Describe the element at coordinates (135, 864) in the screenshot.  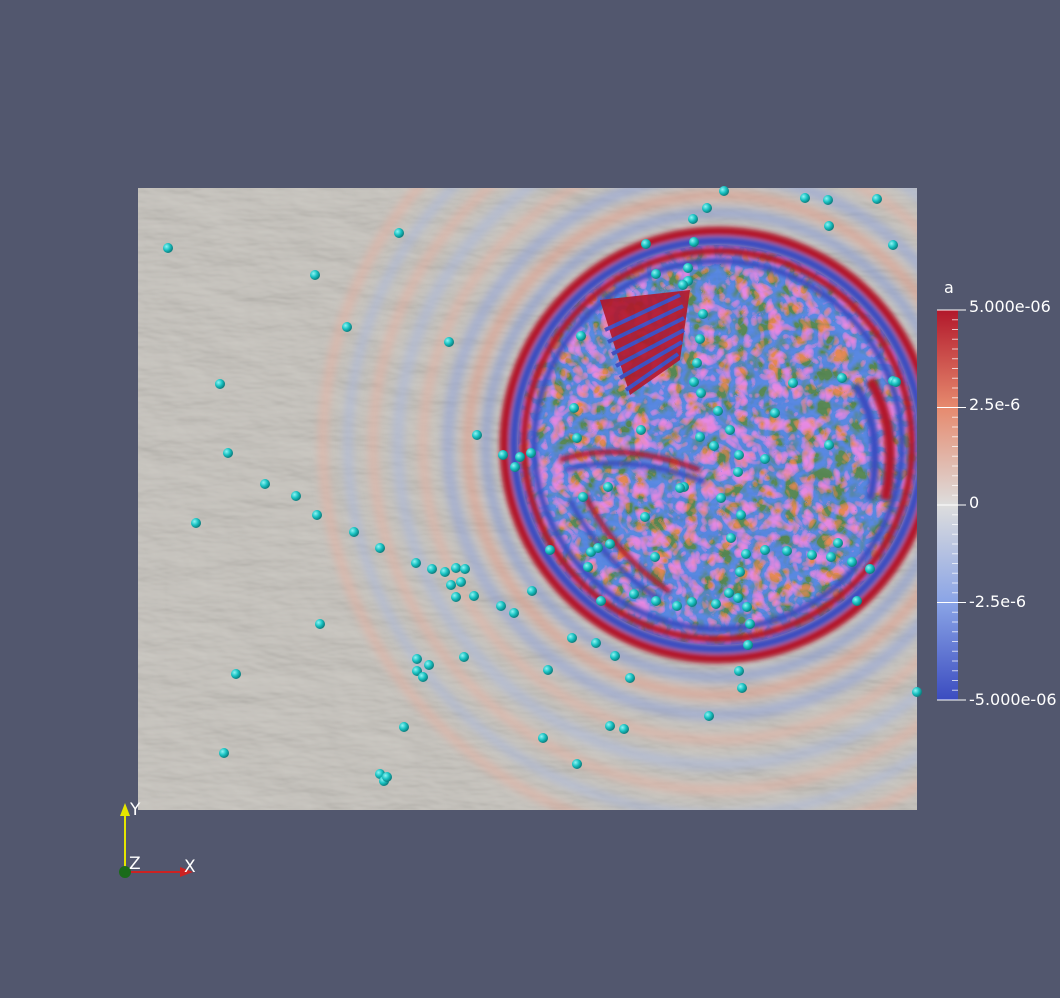
I see `z-axis-label: Z` at that location.